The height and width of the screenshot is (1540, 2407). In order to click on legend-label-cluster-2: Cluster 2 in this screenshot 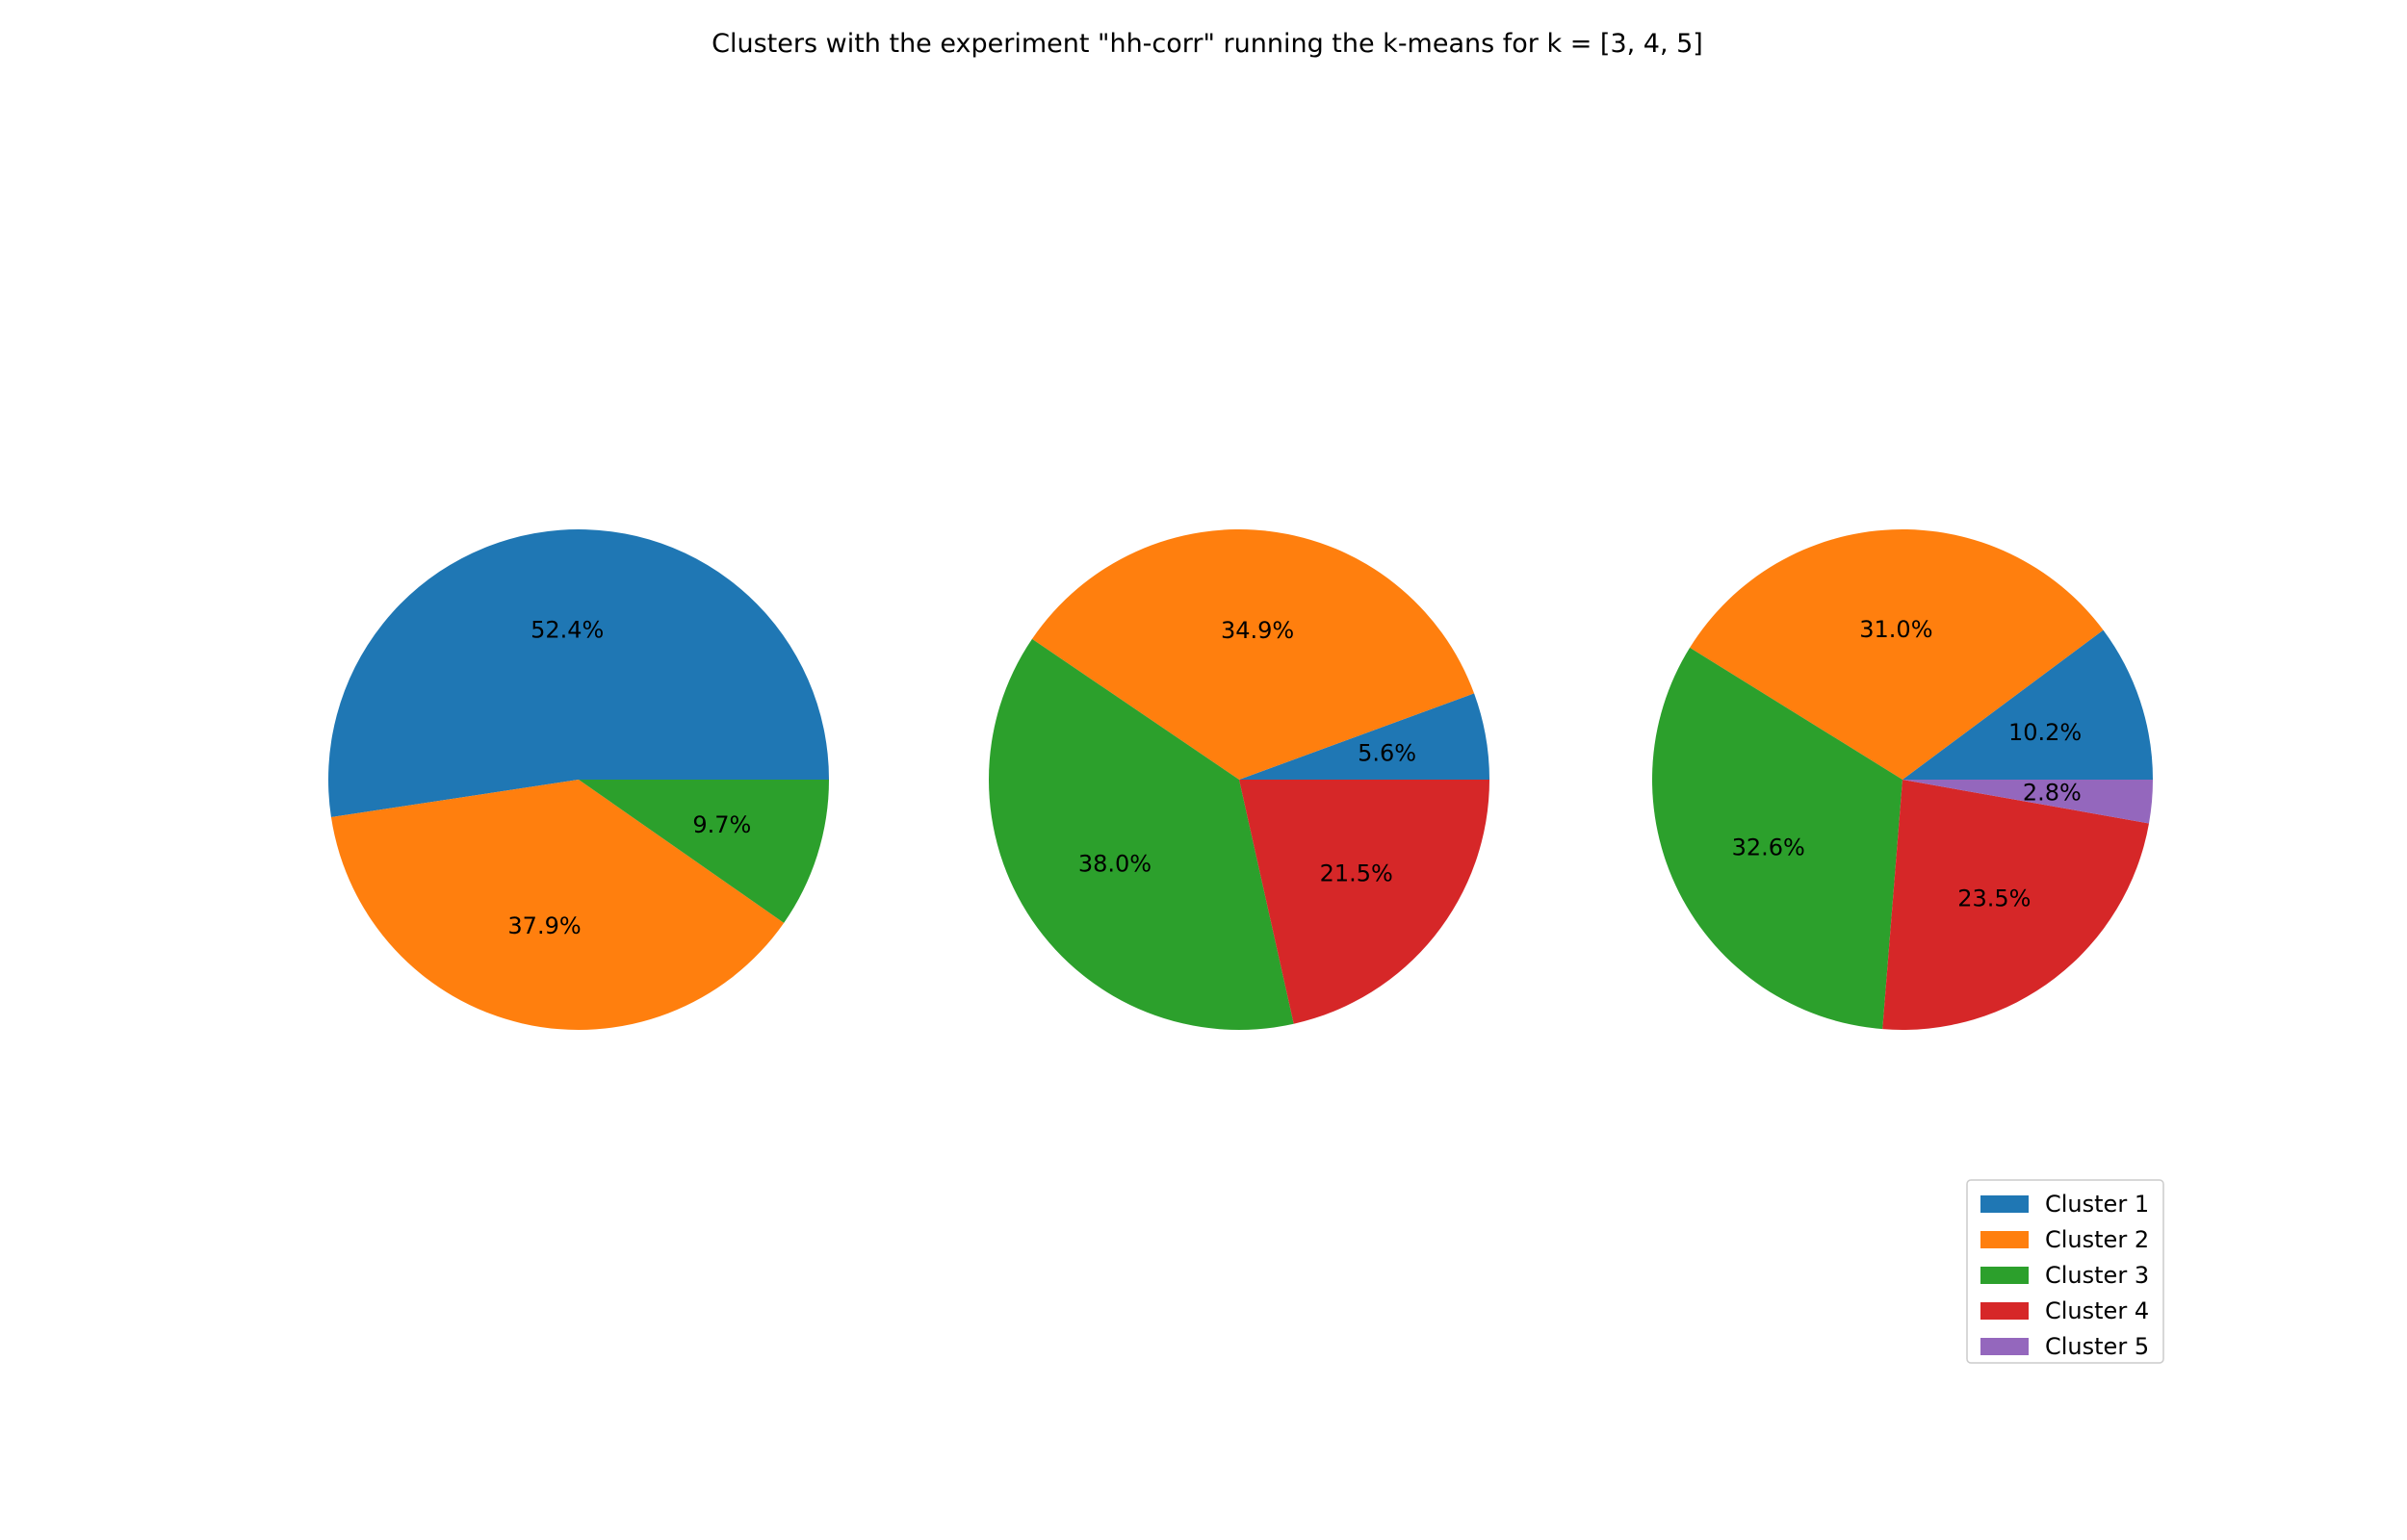, I will do `click(2097, 1239)`.